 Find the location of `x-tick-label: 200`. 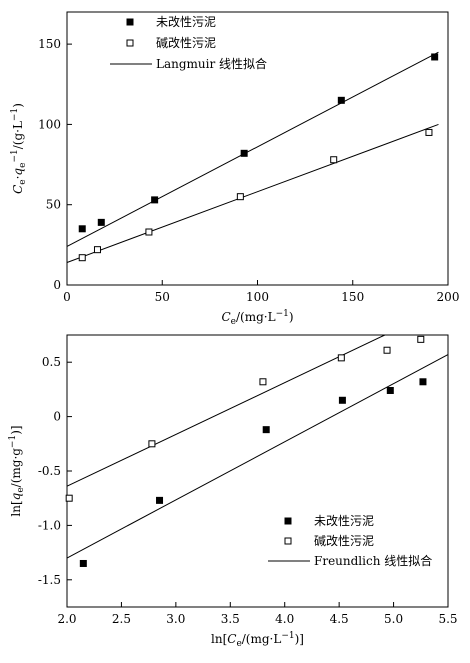

x-tick-label: 200 is located at coordinates (448, 297).